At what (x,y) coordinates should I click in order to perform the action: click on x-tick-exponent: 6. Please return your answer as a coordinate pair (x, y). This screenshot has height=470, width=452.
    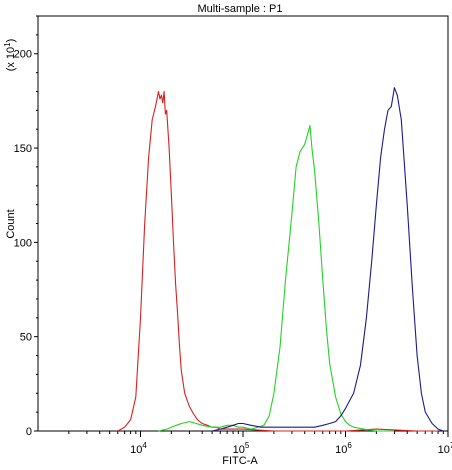
    Looking at the image, I should click on (349, 445).